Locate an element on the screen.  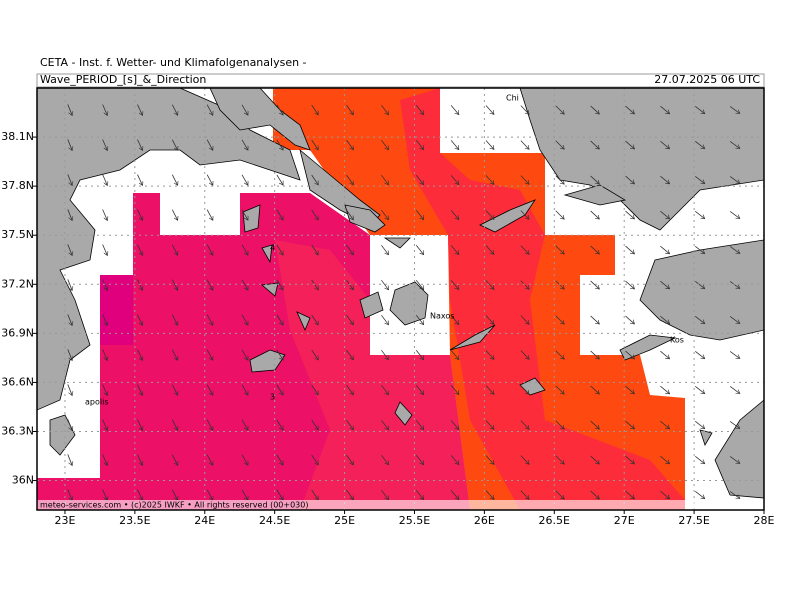
thera is located at coordinates (403, 413).